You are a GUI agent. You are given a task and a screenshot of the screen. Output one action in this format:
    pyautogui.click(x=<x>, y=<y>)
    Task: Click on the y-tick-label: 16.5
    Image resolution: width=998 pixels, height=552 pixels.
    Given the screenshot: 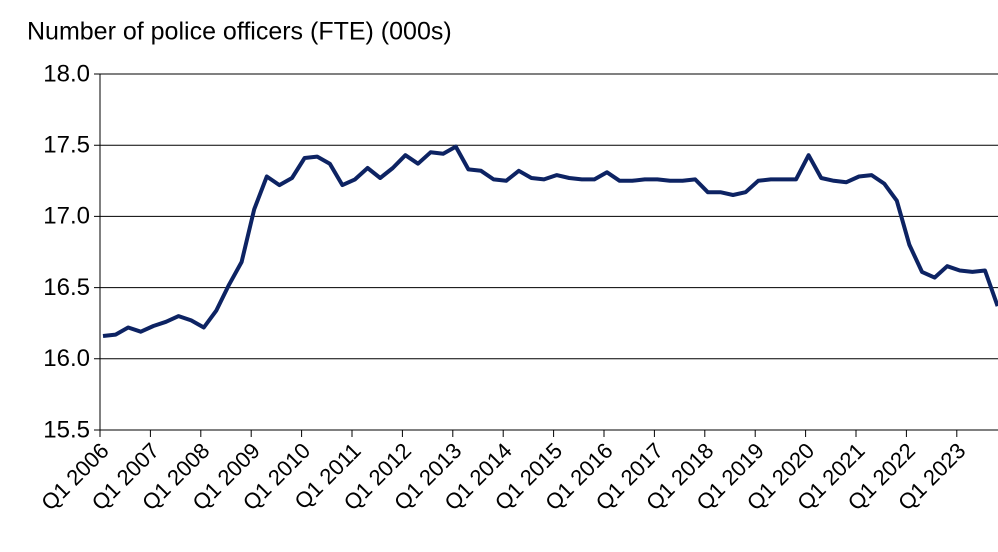 What is the action you would take?
    pyautogui.click(x=66, y=287)
    